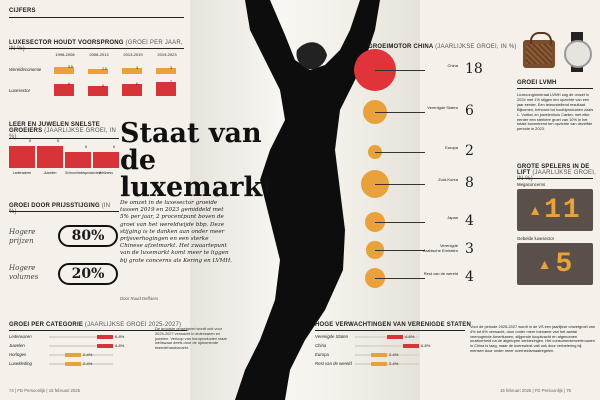 Image resolution: width=600 pixels, height=400 pixels. I want to click on megaconcerns-counter: ▲ 11, so click(555, 210).